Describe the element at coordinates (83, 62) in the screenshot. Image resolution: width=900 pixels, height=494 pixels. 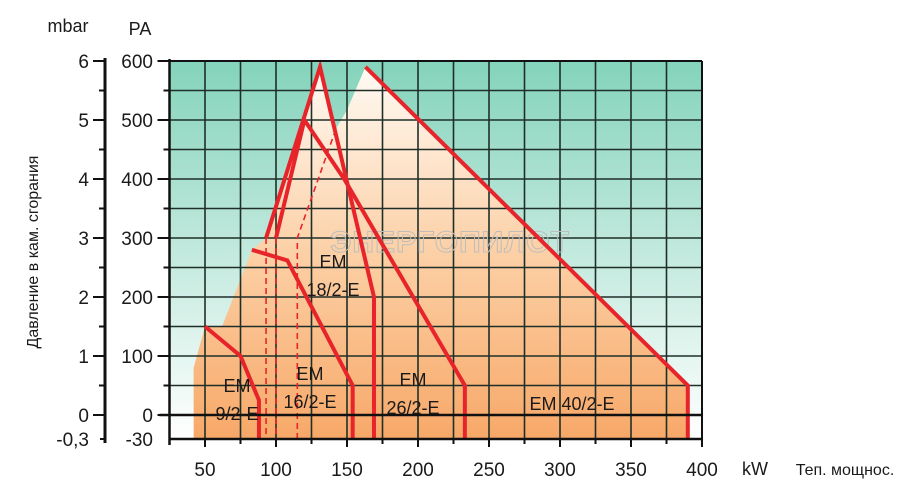
I see `y-tick-label-mbar: 6` at that location.